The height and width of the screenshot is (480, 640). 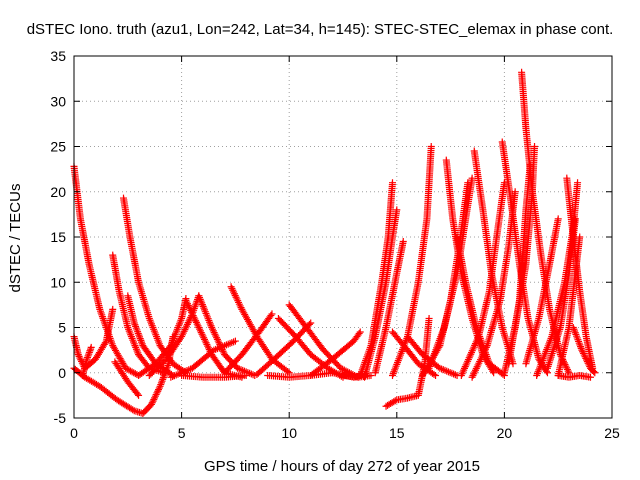 I want to click on y-axis-label: dSTEC / TECUs, so click(x=15, y=238).